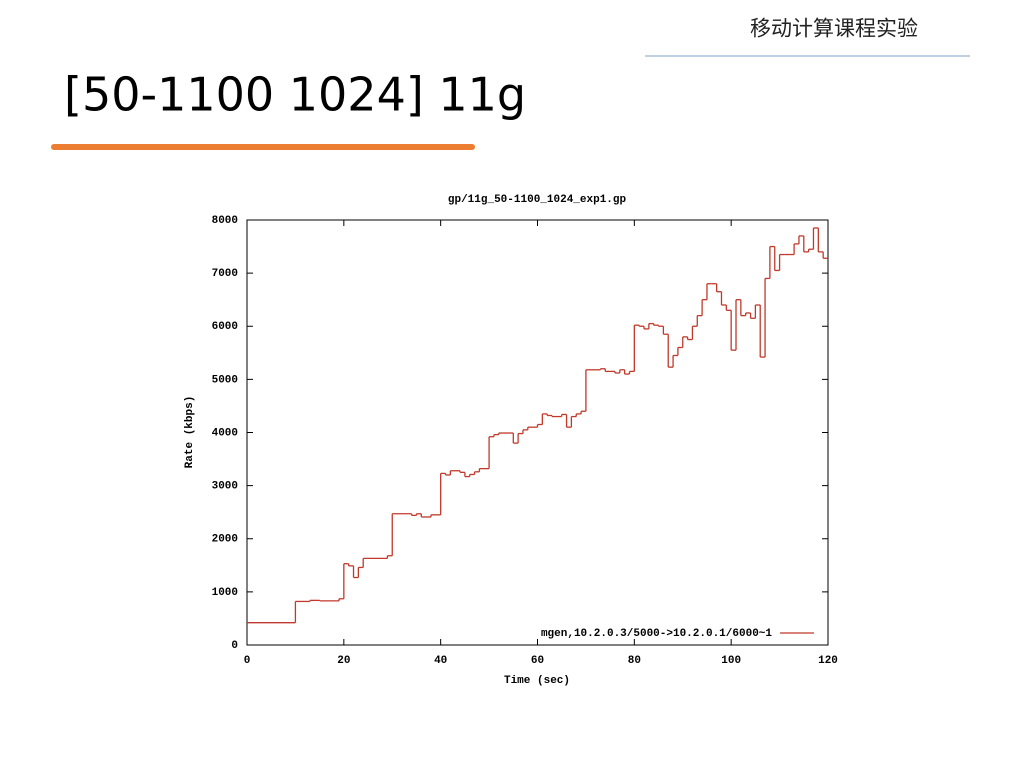  I want to click on y-tick-label: 5000, so click(225, 380).